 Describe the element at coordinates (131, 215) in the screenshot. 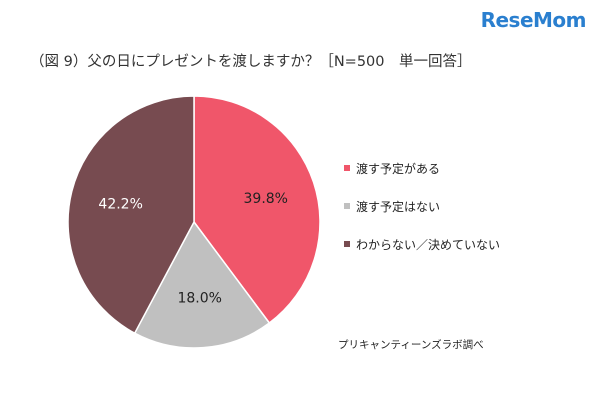

I see `slice-undecided` at that location.